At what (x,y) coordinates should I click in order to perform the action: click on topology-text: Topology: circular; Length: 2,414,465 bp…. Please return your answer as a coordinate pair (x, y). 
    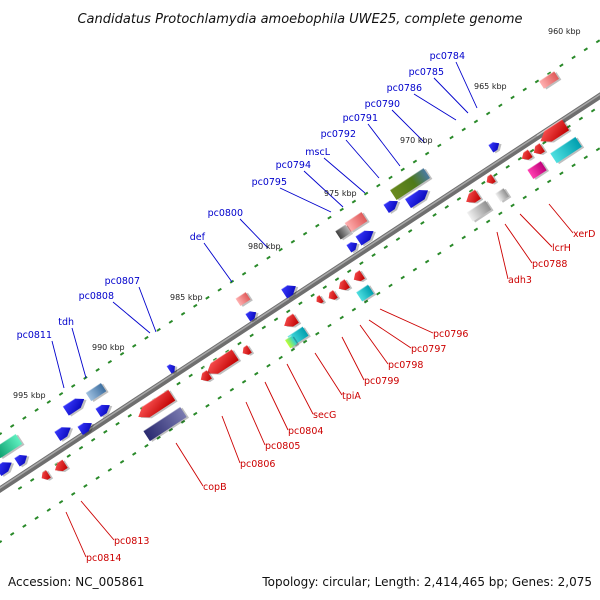
    Looking at the image, I should click on (426, 582).